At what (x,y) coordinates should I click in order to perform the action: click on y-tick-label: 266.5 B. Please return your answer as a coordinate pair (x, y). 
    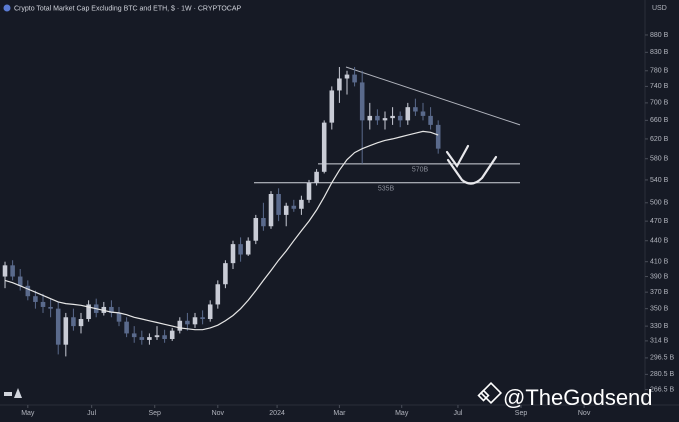
    Looking at the image, I should click on (662, 389).